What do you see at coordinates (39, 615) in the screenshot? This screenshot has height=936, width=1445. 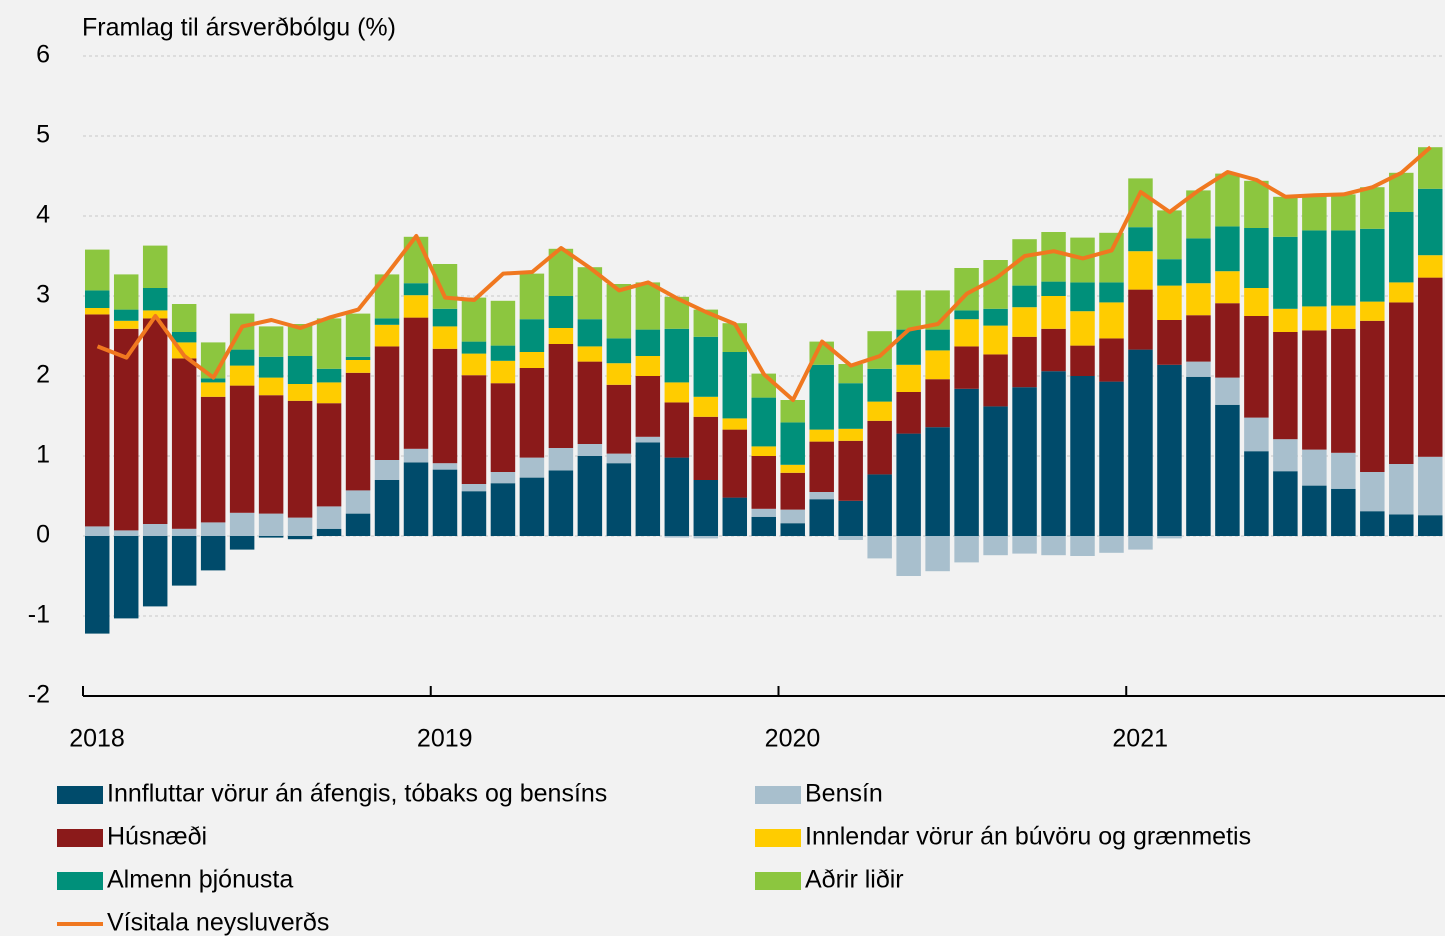 I see `y-tick-label: -1` at bounding box center [39, 615].